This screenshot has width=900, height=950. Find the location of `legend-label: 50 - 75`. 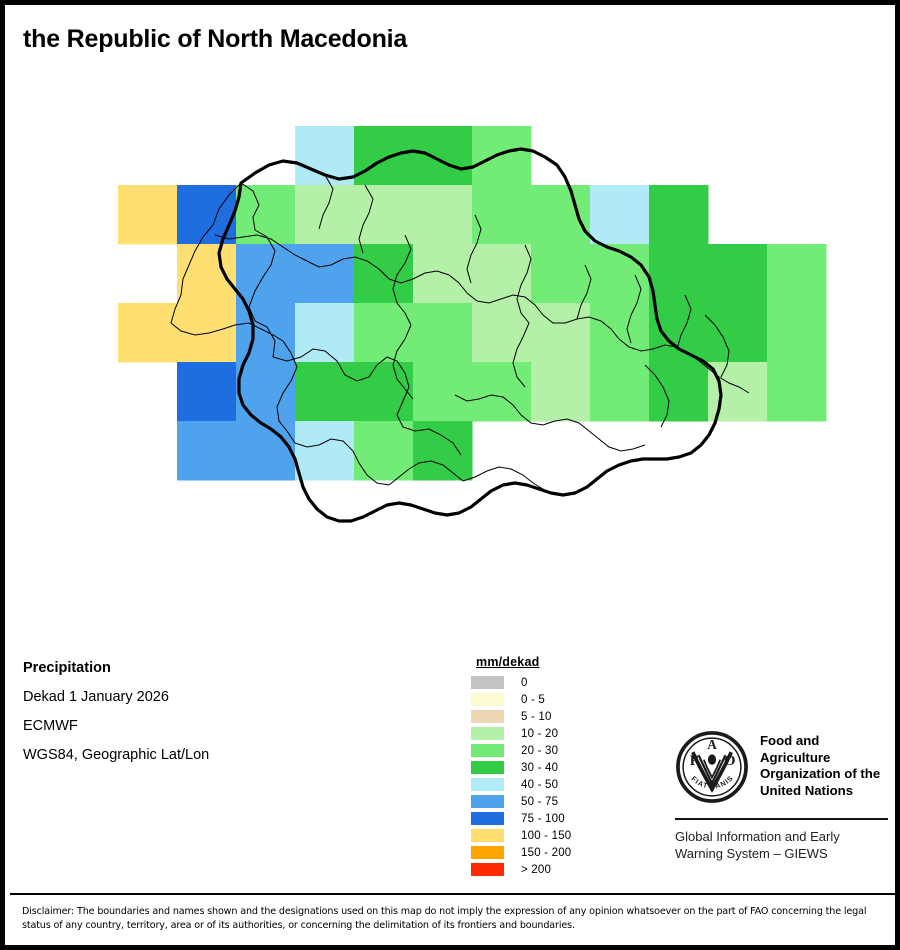

legend-label: 50 - 75 is located at coordinates (540, 801).